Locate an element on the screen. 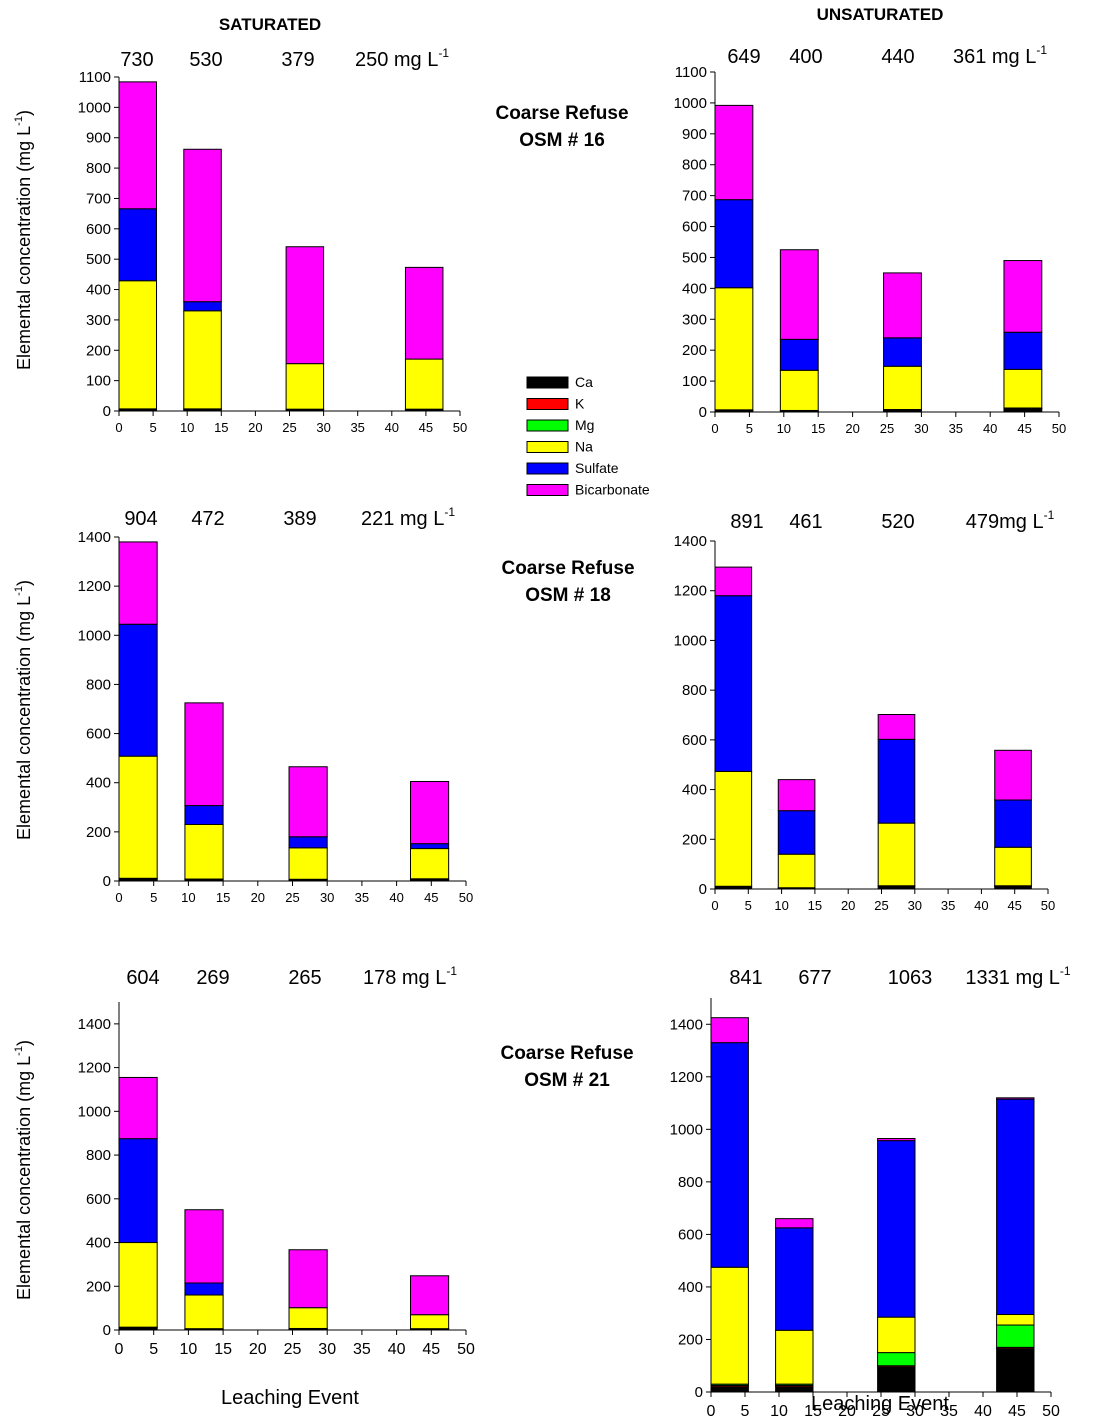 This screenshot has height=1422, width=1093. y-tick-label: 100 is located at coordinates (98, 381).